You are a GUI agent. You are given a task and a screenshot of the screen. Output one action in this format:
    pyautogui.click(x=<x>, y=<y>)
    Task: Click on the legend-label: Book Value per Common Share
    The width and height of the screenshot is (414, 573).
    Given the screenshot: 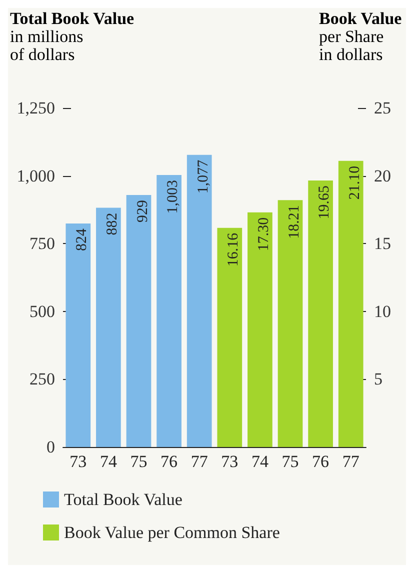 What is the action you would take?
    pyautogui.click(x=172, y=532)
    